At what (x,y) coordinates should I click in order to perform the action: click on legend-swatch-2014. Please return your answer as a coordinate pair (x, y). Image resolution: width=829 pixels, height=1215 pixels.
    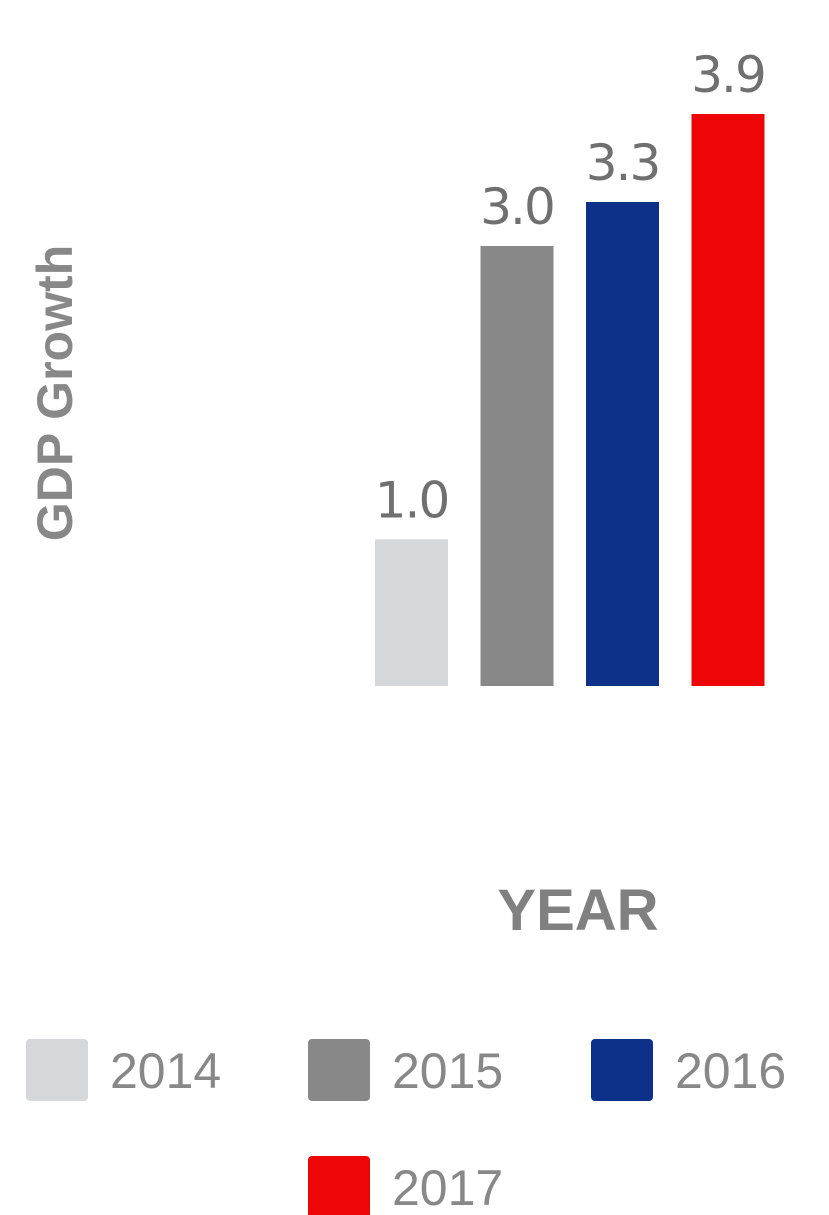
    Looking at the image, I should click on (57, 1070).